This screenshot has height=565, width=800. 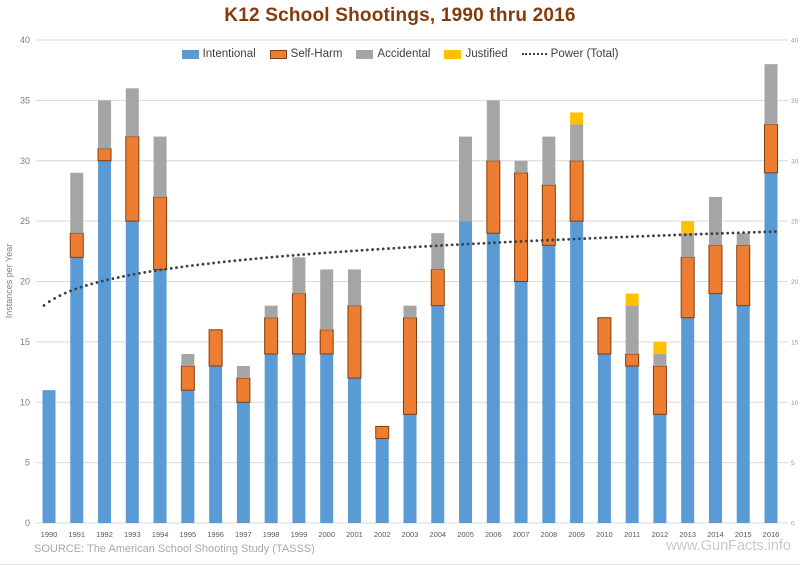 I want to click on legend-label-accidental: Accidental, so click(x=404, y=54).